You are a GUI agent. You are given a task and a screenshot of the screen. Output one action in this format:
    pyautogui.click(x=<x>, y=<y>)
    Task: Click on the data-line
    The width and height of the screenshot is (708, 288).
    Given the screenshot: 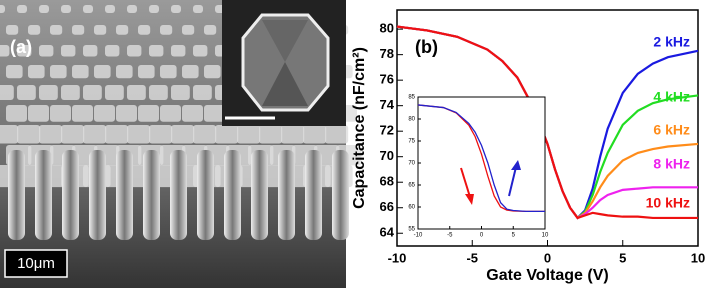 What is the action you would take?
    pyautogui.click(x=481, y=158)
    